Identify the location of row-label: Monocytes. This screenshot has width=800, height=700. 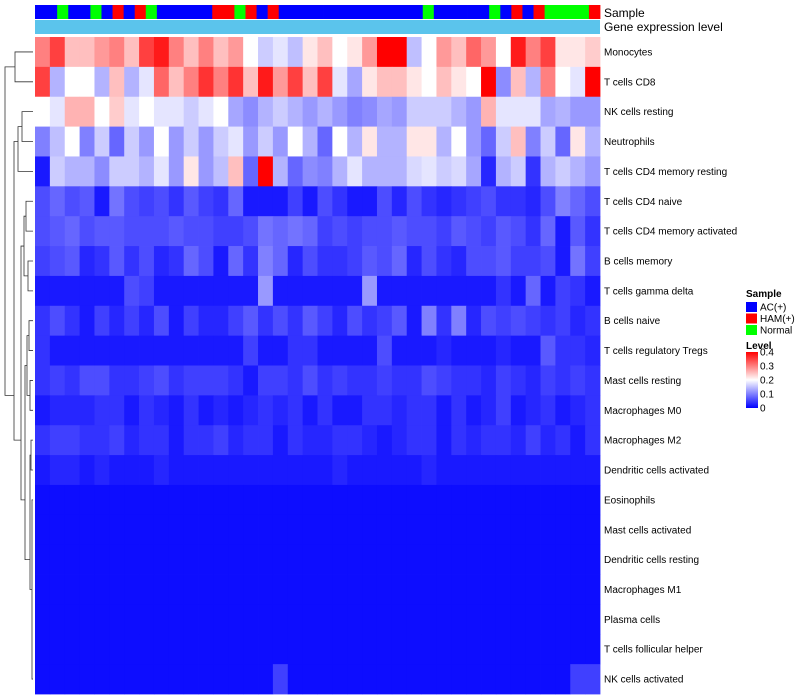
(628, 52).